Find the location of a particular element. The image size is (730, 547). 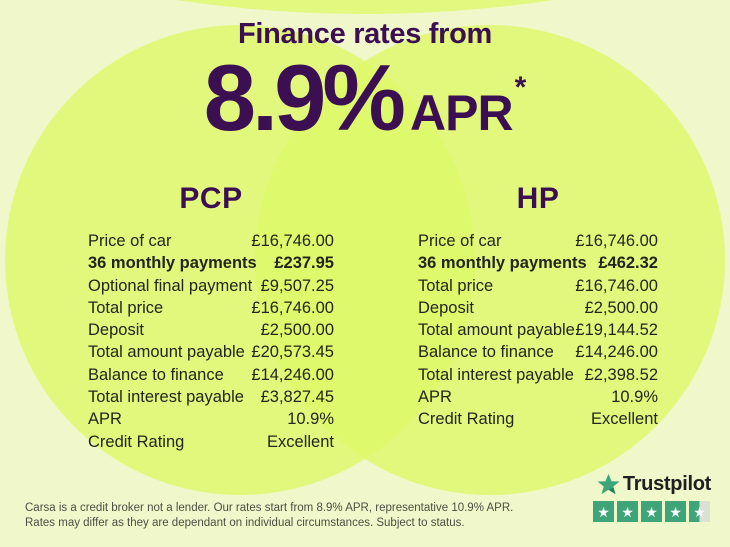

rate-value: 8.9% is located at coordinates (304, 97).